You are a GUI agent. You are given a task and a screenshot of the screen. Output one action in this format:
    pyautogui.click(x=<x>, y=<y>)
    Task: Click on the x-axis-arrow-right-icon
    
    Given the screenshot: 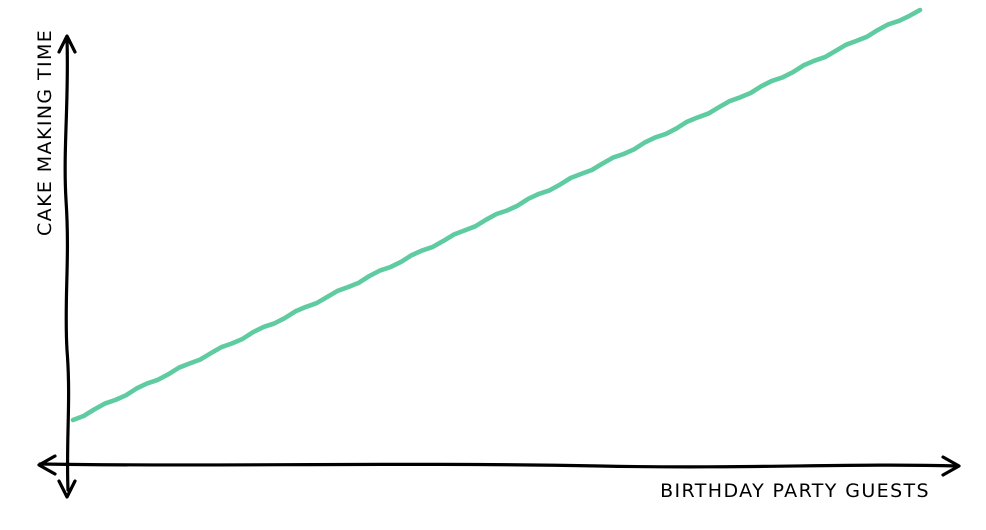 What is the action you would take?
    pyautogui.click(x=951, y=466)
    